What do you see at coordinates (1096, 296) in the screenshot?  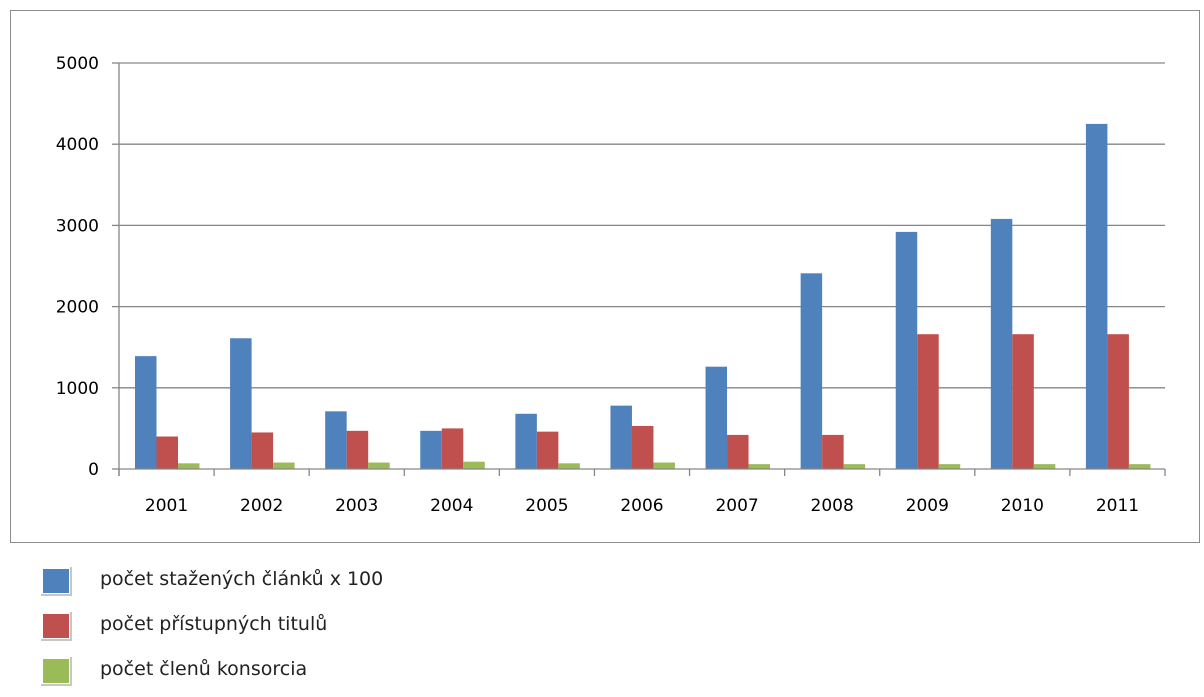 I see `bar-downloads-2011` at bounding box center [1096, 296].